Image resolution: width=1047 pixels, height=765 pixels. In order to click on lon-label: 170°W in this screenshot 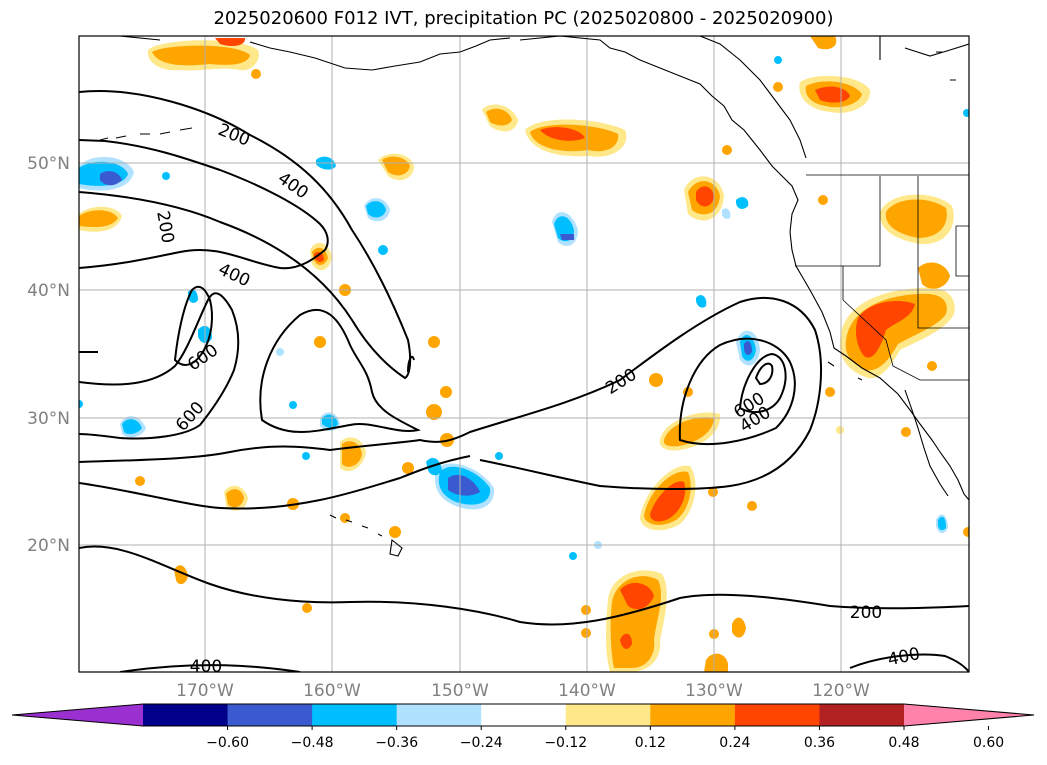, I will do `click(205, 691)`.